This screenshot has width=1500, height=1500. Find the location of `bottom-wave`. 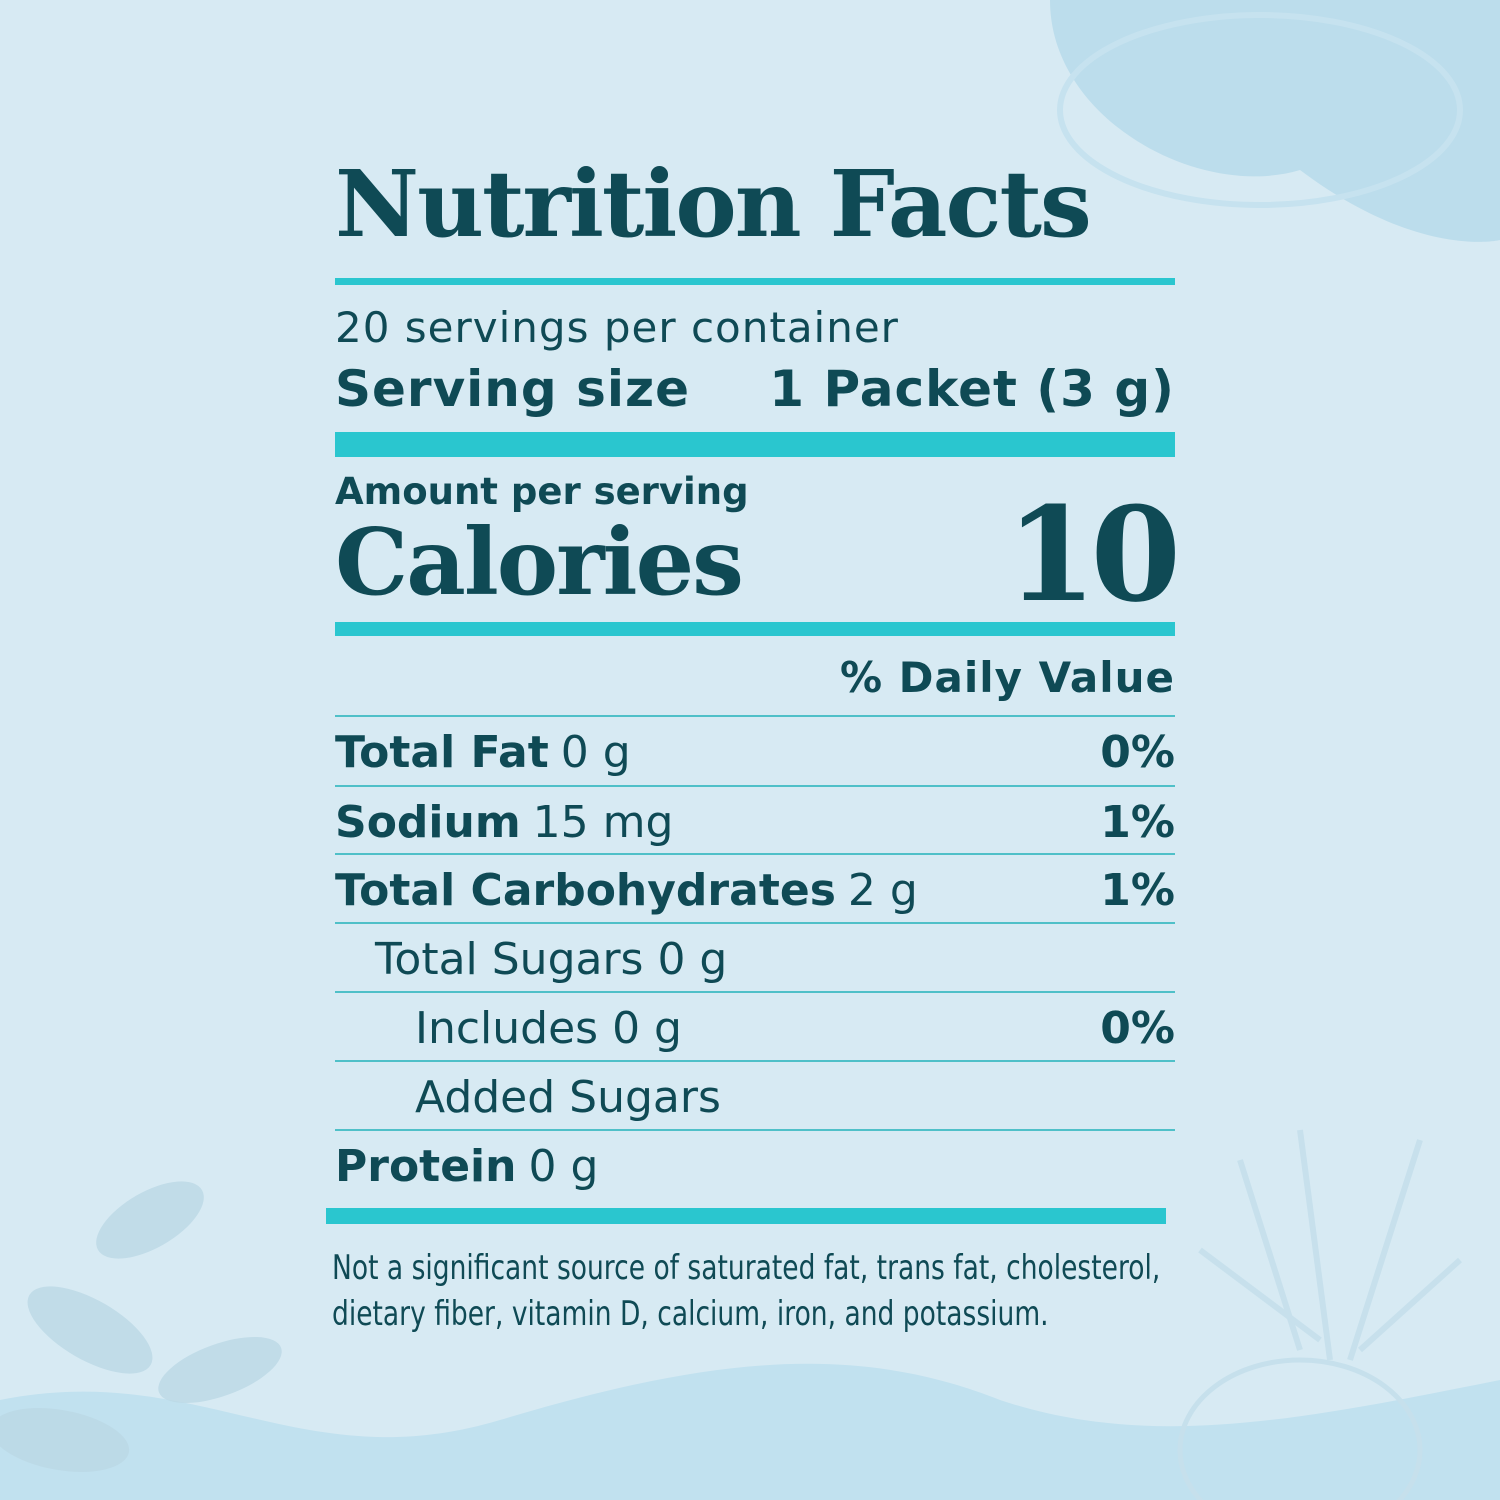

bottom-wave is located at coordinates (750, 1431).